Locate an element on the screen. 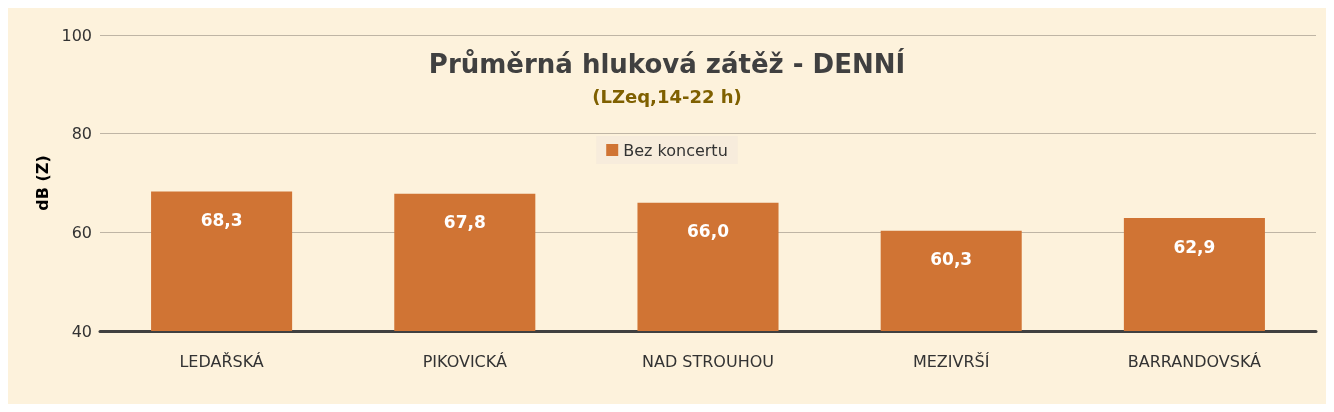 The width and height of the screenshot is (1334, 412). text: Průměrná hluková zátěž - DENNÍ is located at coordinates (667, 63).